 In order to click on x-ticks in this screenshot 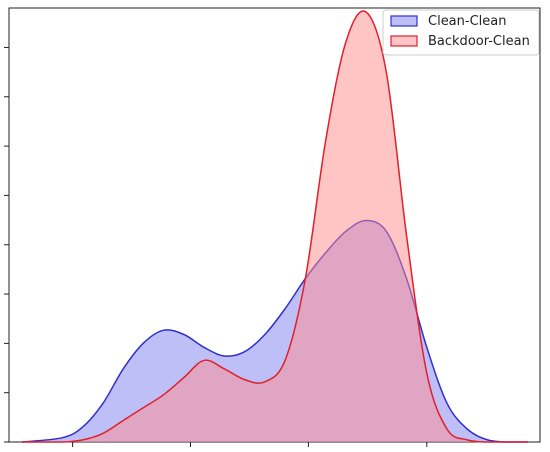, I will do `click(250, 444)`.